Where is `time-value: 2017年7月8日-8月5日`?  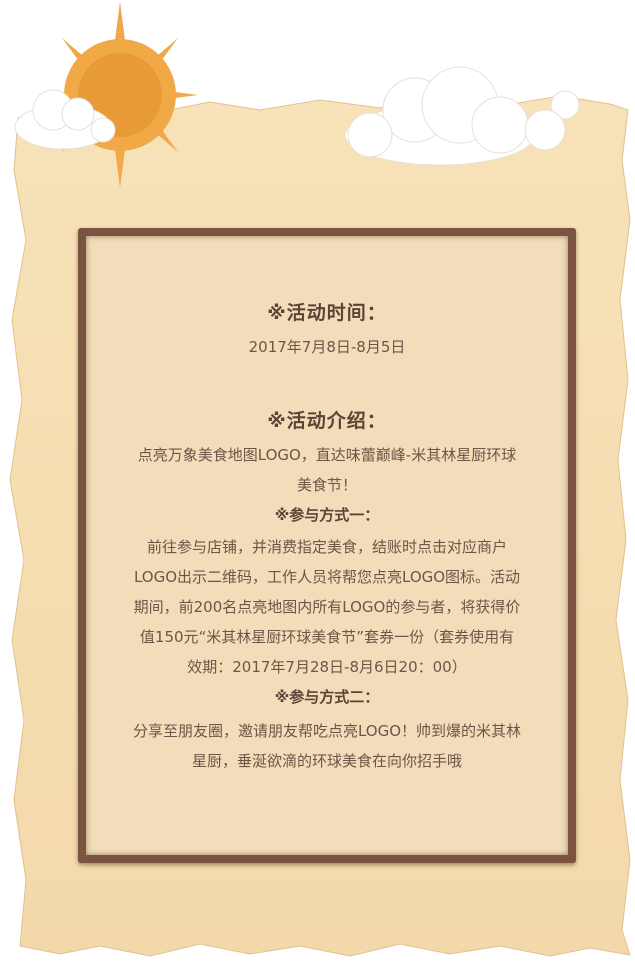
time-value: 2017年7月8日-8月5日 is located at coordinates (327, 347).